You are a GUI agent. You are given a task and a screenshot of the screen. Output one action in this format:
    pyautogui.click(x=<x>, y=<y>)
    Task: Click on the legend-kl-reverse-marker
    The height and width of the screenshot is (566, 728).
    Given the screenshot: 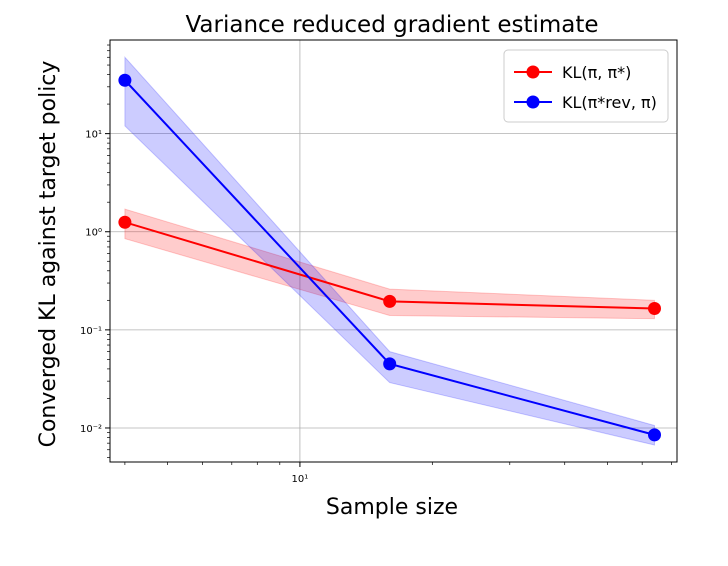 What is the action you would take?
    pyautogui.click(x=533, y=102)
    